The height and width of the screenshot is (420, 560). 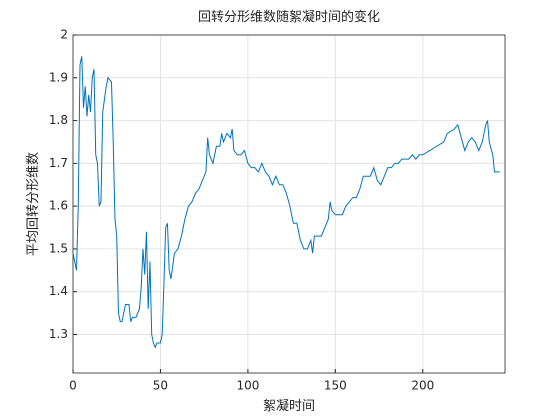 What do you see at coordinates (58, 163) in the screenshot?
I see `y-tick-label: 1.7` at bounding box center [58, 163].